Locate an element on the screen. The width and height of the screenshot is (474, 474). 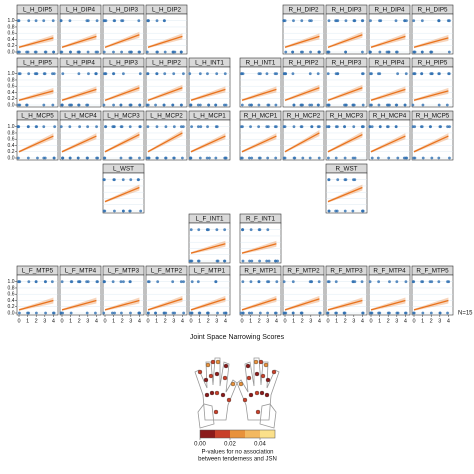
panel: R_H_MCP3 is located at coordinates (346, 135).